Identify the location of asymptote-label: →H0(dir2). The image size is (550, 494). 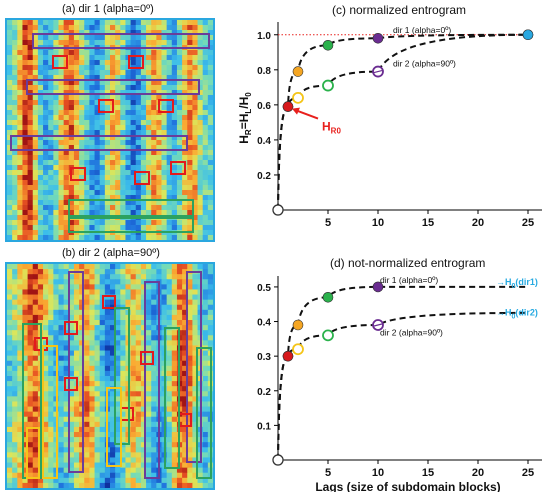
(517, 313).